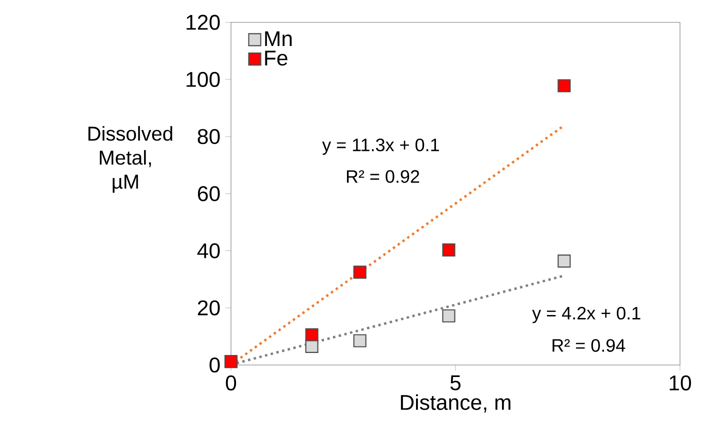 The width and height of the screenshot is (701, 440). Describe the element at coordinates (586, 315) in the screenshot. I see `annotation: y = 4.2x + 0.1` at that location.